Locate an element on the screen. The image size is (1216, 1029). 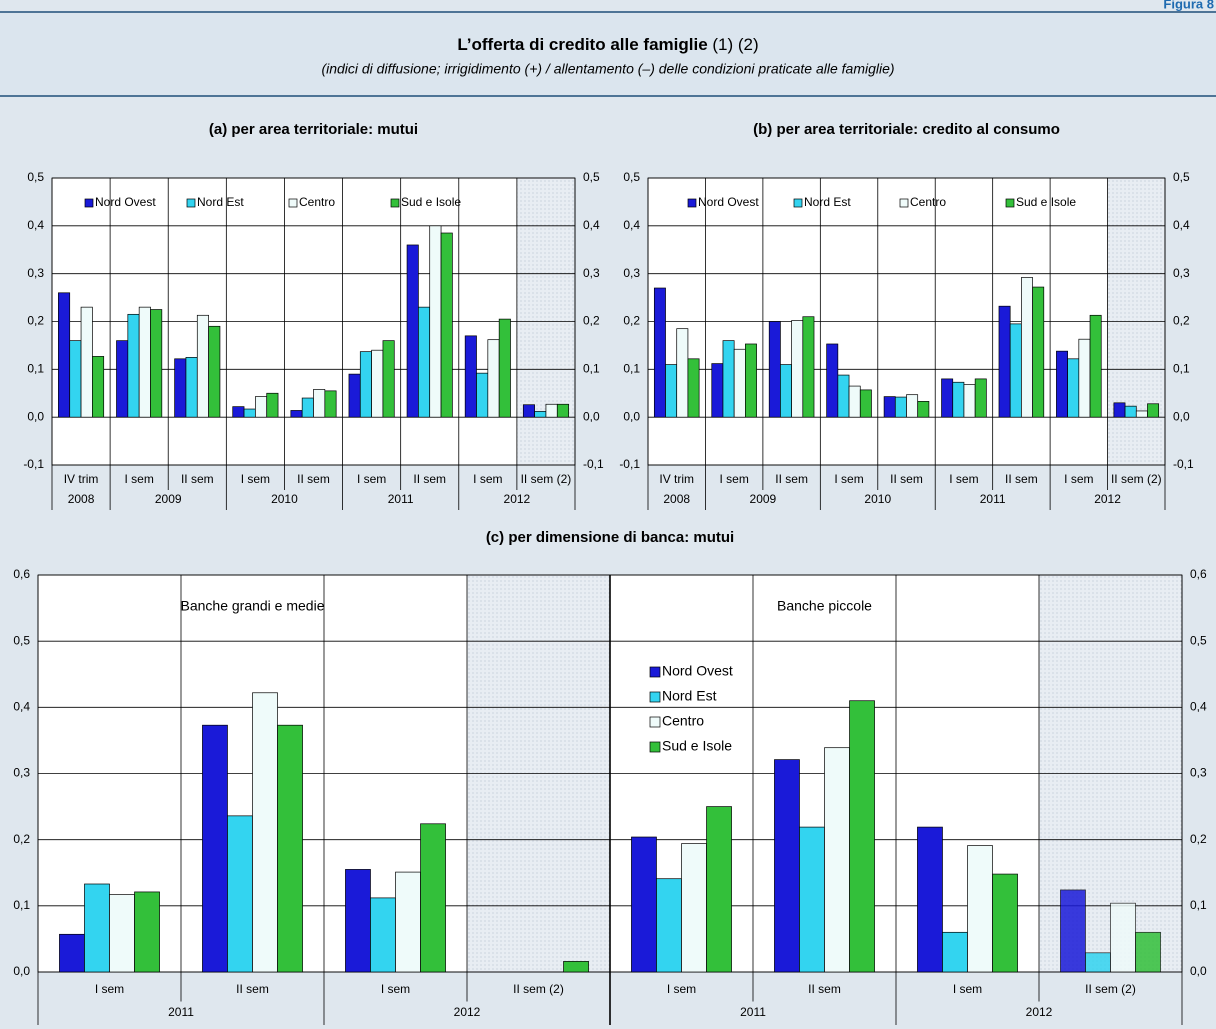
x-tick-label: IV trim is located at coordinates (81, 479).